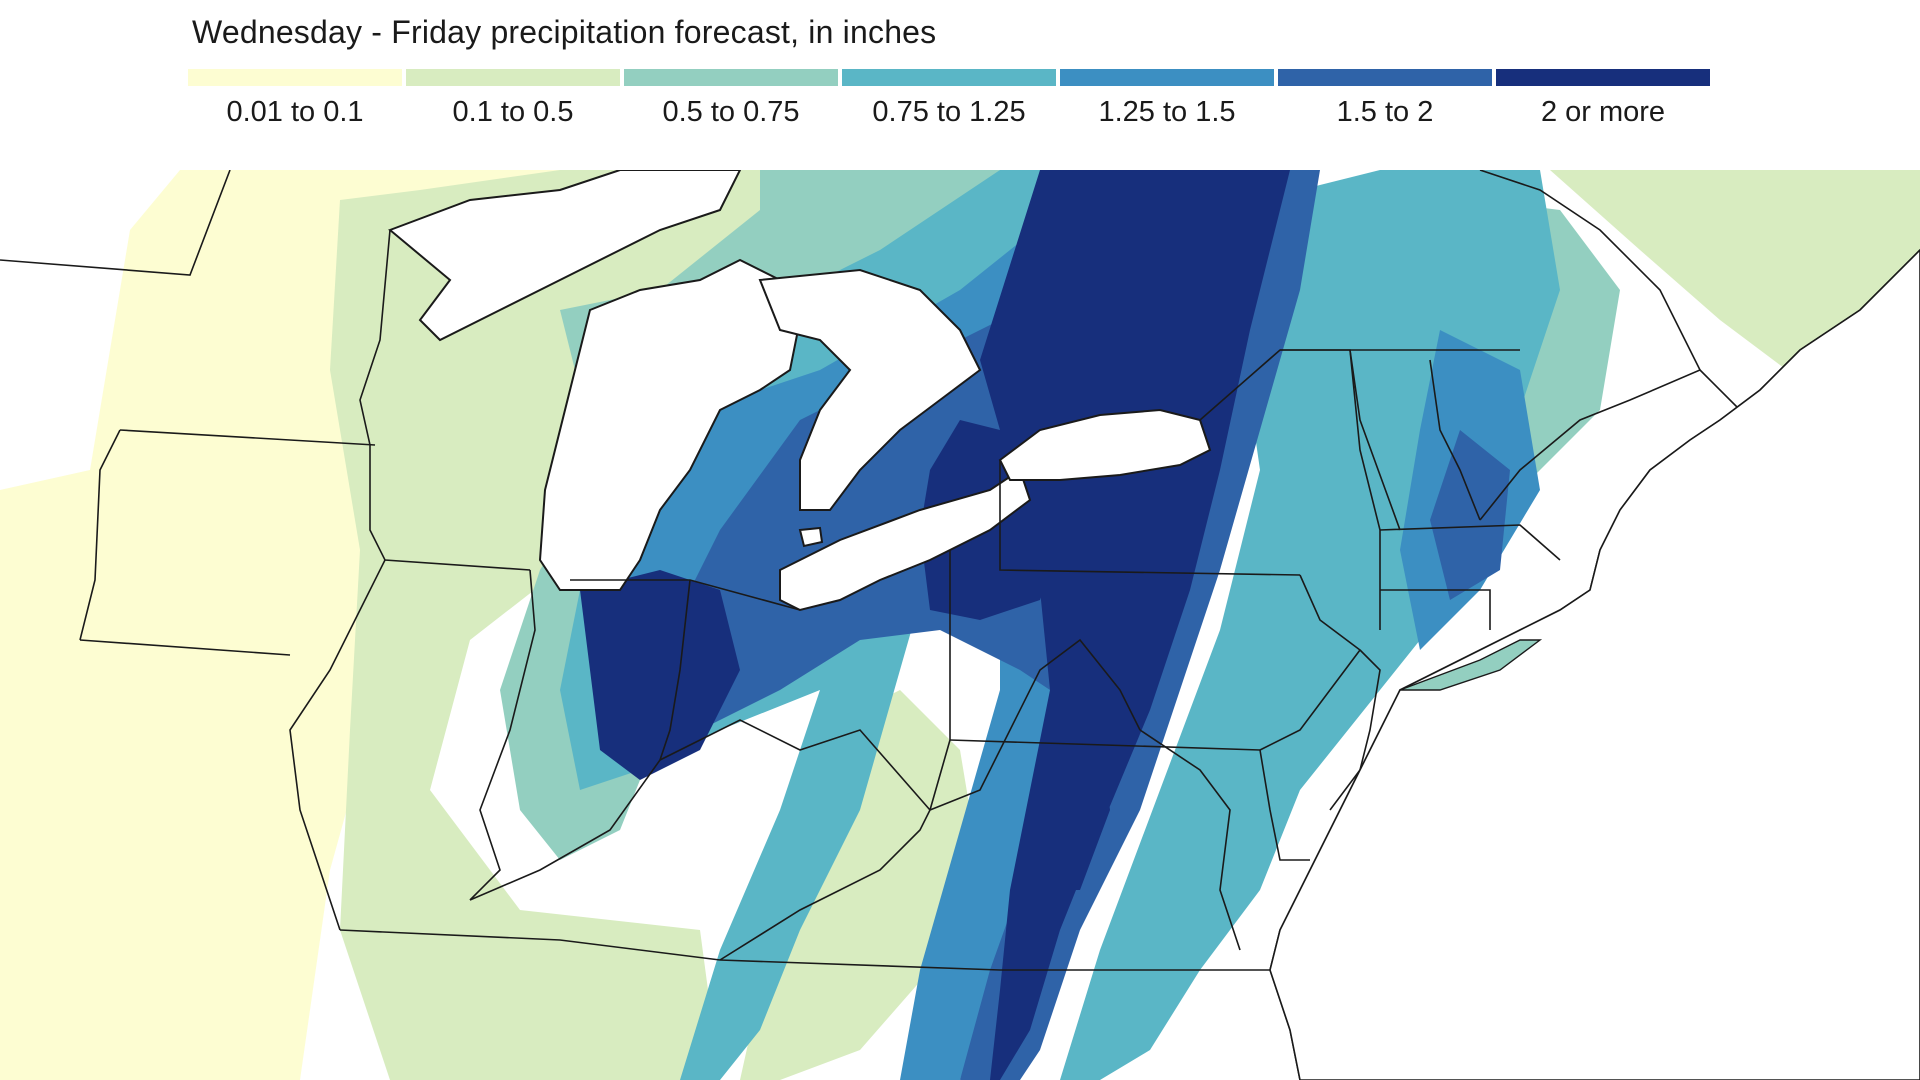 The height and width of the screenshot is (1080, 1920). Describe the element at coordinates (1105, 444) in the screenshot. I see `lake-ontario` at that location.